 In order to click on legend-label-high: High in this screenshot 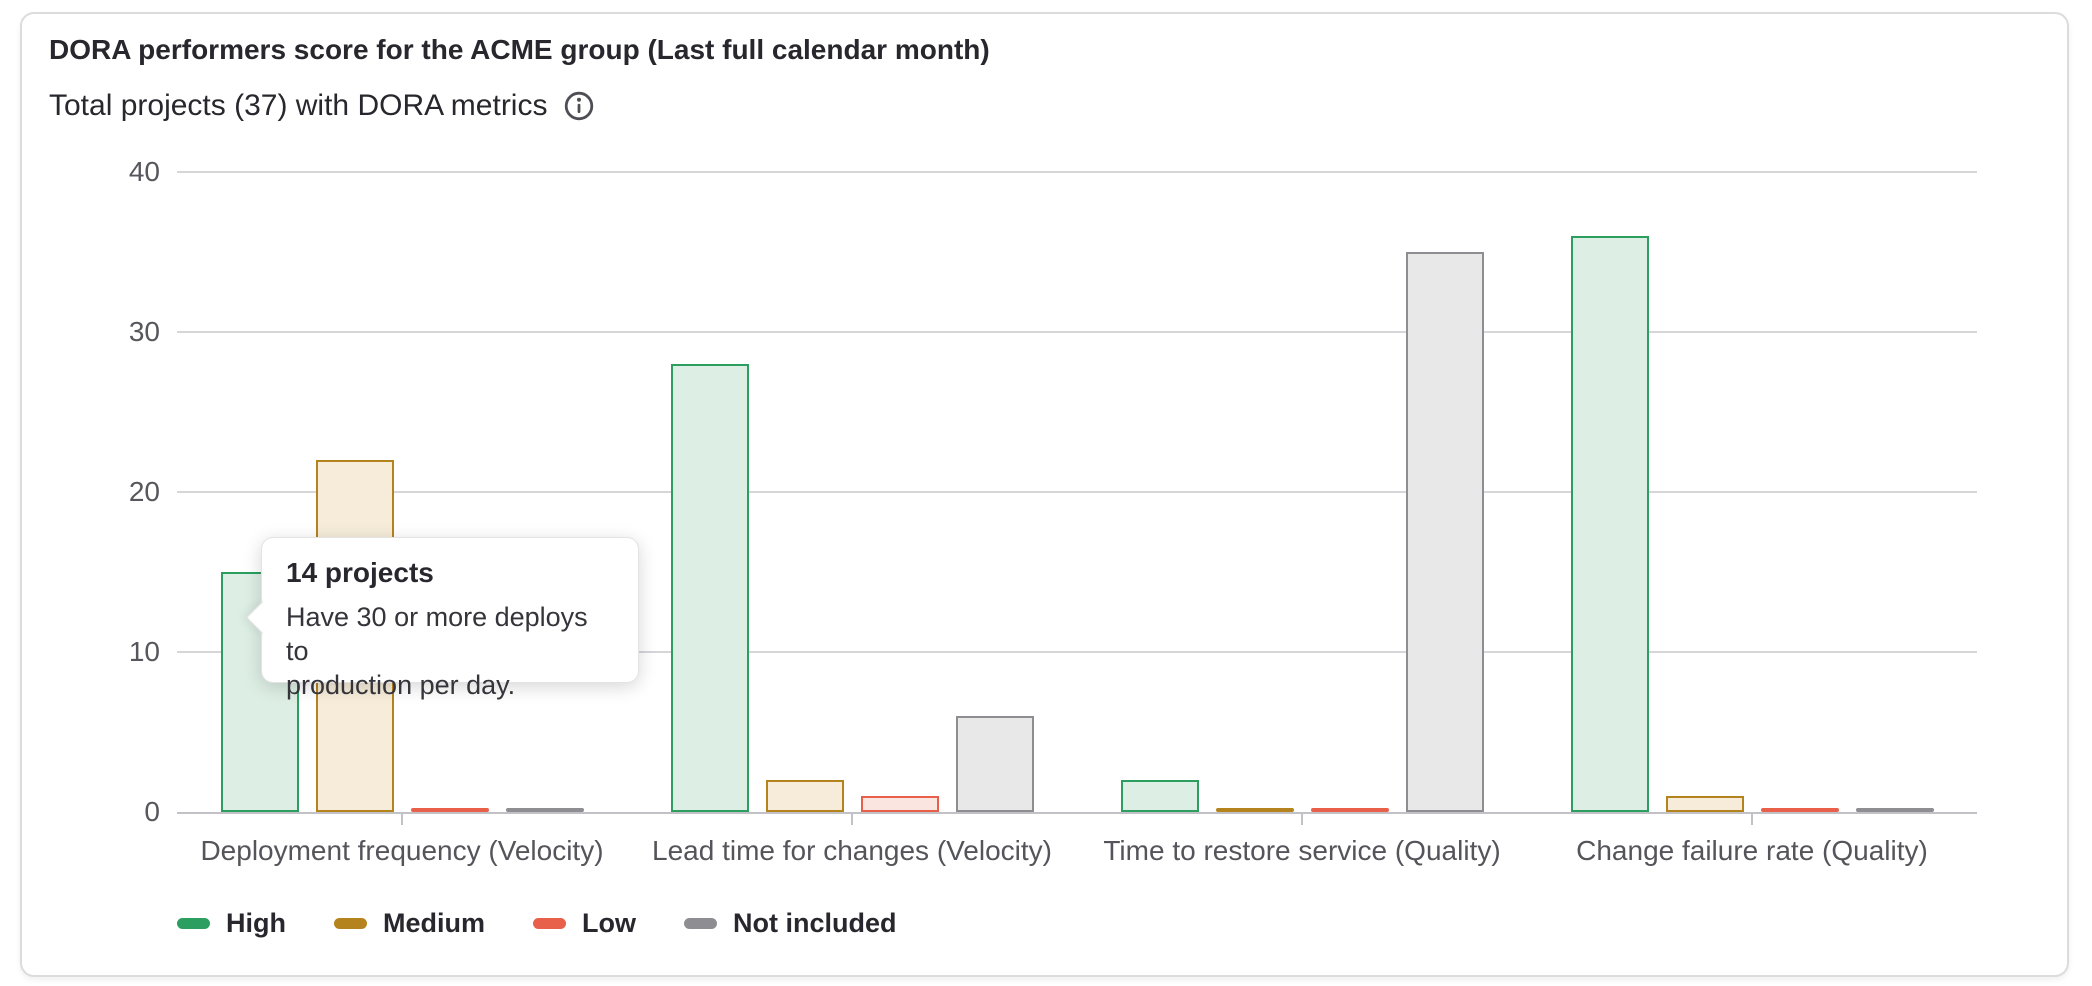, I will do `click(256, 923)`.